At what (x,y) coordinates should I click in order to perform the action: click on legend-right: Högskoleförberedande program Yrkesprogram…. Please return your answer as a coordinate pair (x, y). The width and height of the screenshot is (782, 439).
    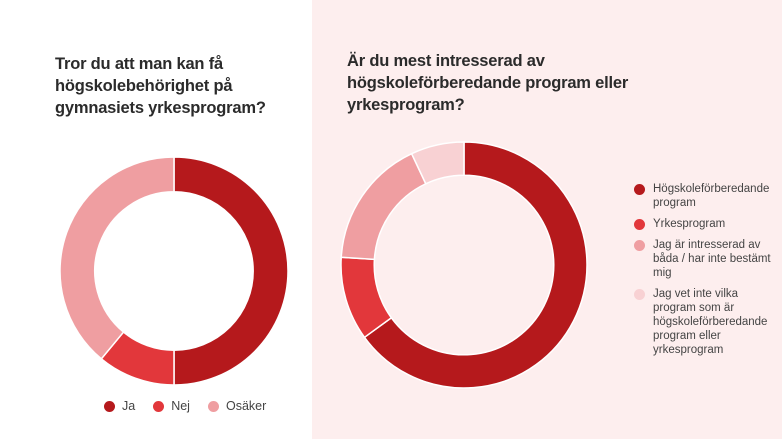
    Looking at the image, I should click on (706, 273).